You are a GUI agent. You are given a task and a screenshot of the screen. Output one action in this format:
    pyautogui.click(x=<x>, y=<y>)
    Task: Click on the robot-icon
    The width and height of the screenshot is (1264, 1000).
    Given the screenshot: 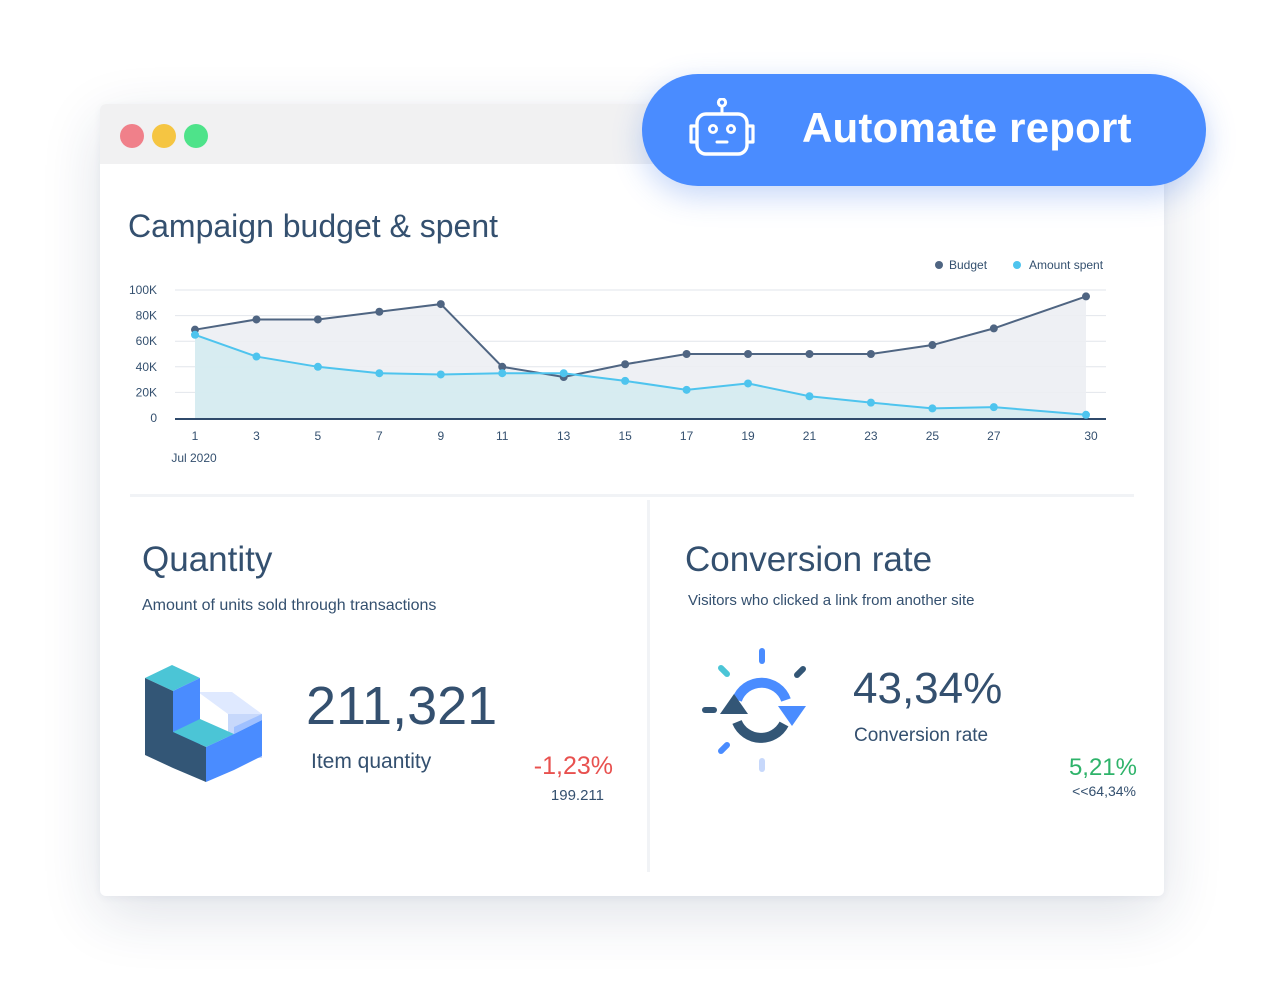 What is the action you would take?
    pyautogui.click(x=722, y=127)
    